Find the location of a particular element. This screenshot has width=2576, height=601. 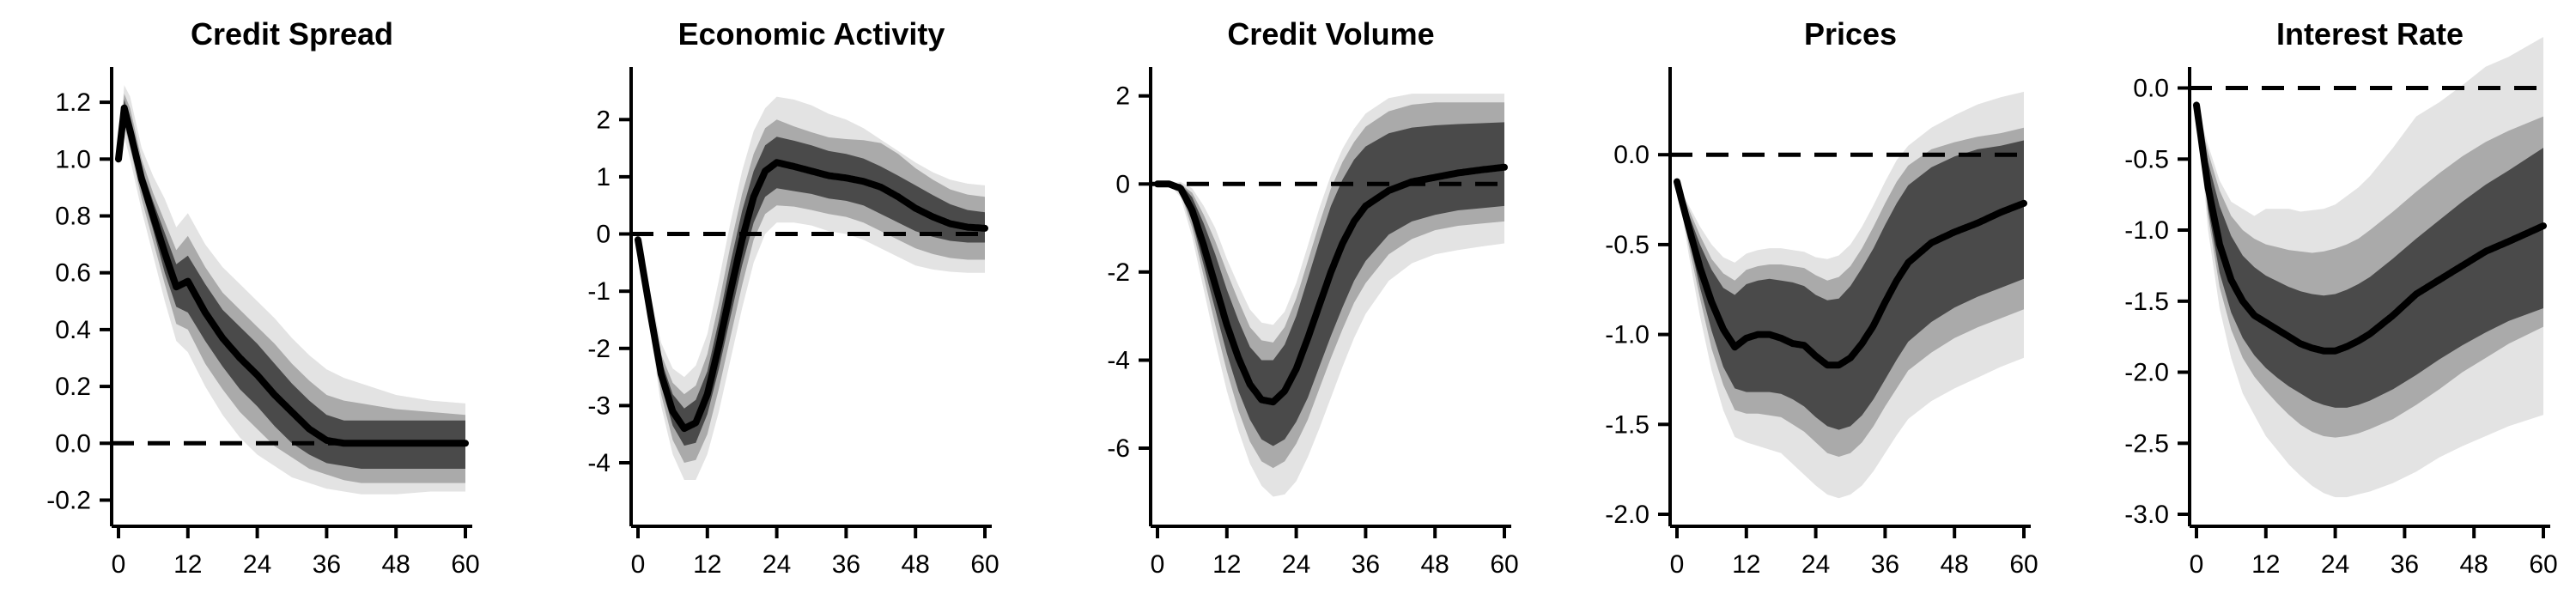

panel-credit-volume: 0 12 24 36 48 60 -6 -4 -2 0 2 is located at coordinates (1313, 323).